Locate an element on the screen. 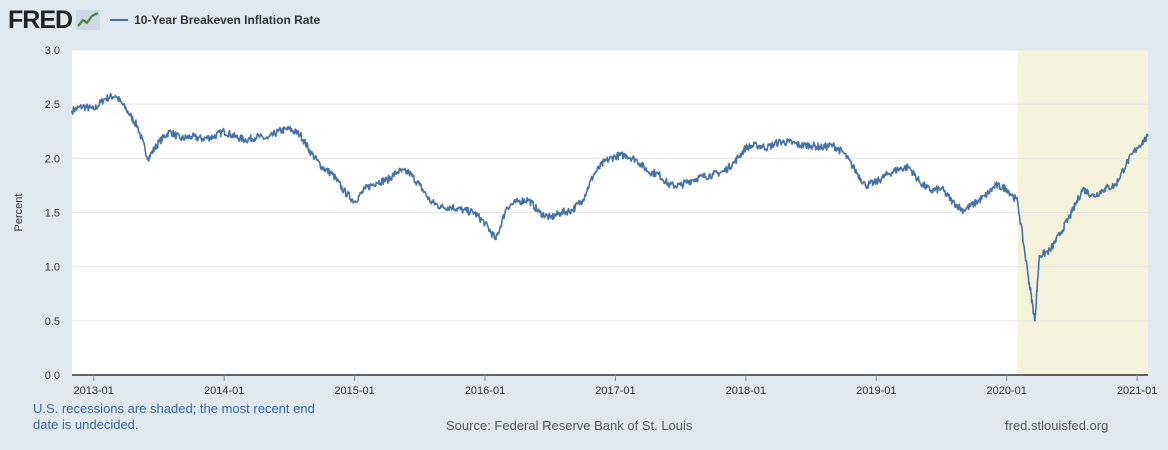 This screenshot has width=1168, height=450. x-tick-label: 2013-01 is located at coordinates (94, 391).